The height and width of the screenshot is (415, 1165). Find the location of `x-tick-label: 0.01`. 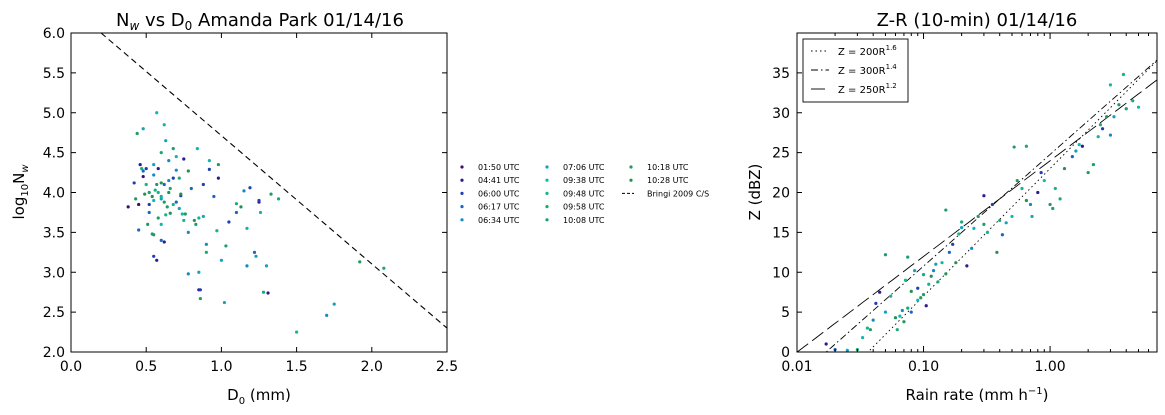

x-tick-label: 0.01 is located at coordinates (796, 367).